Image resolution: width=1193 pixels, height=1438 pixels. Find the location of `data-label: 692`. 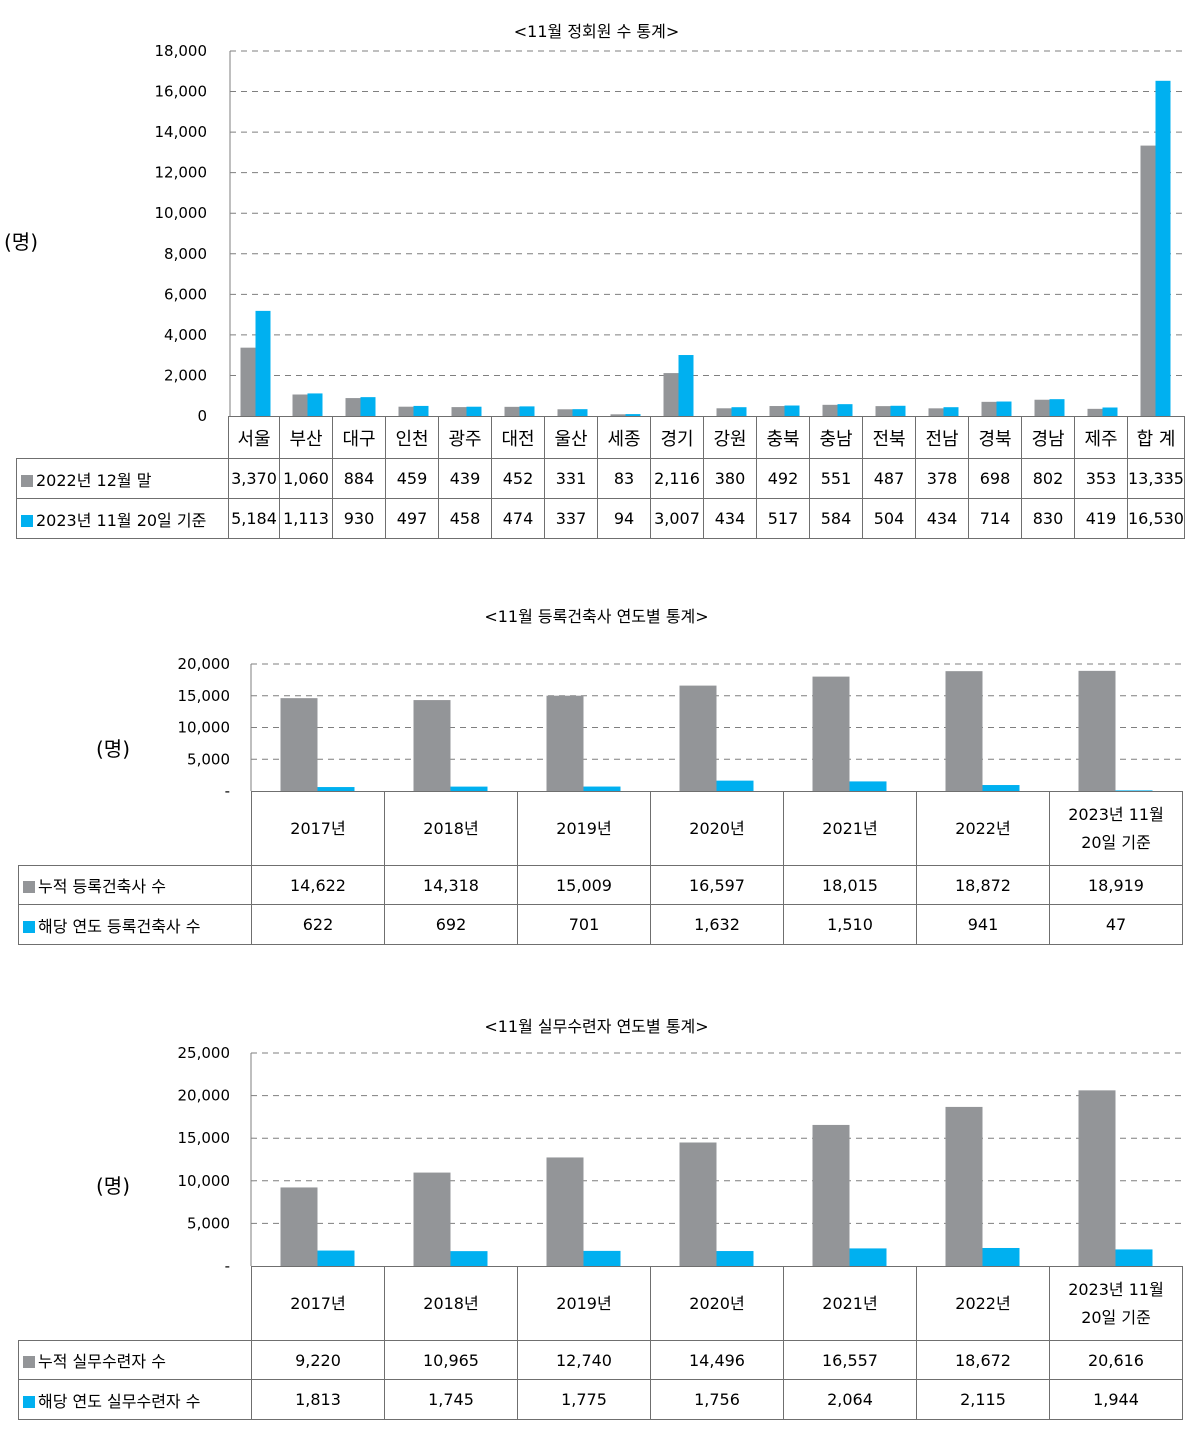

data-label: 692 is located at coordinates (451, 924).